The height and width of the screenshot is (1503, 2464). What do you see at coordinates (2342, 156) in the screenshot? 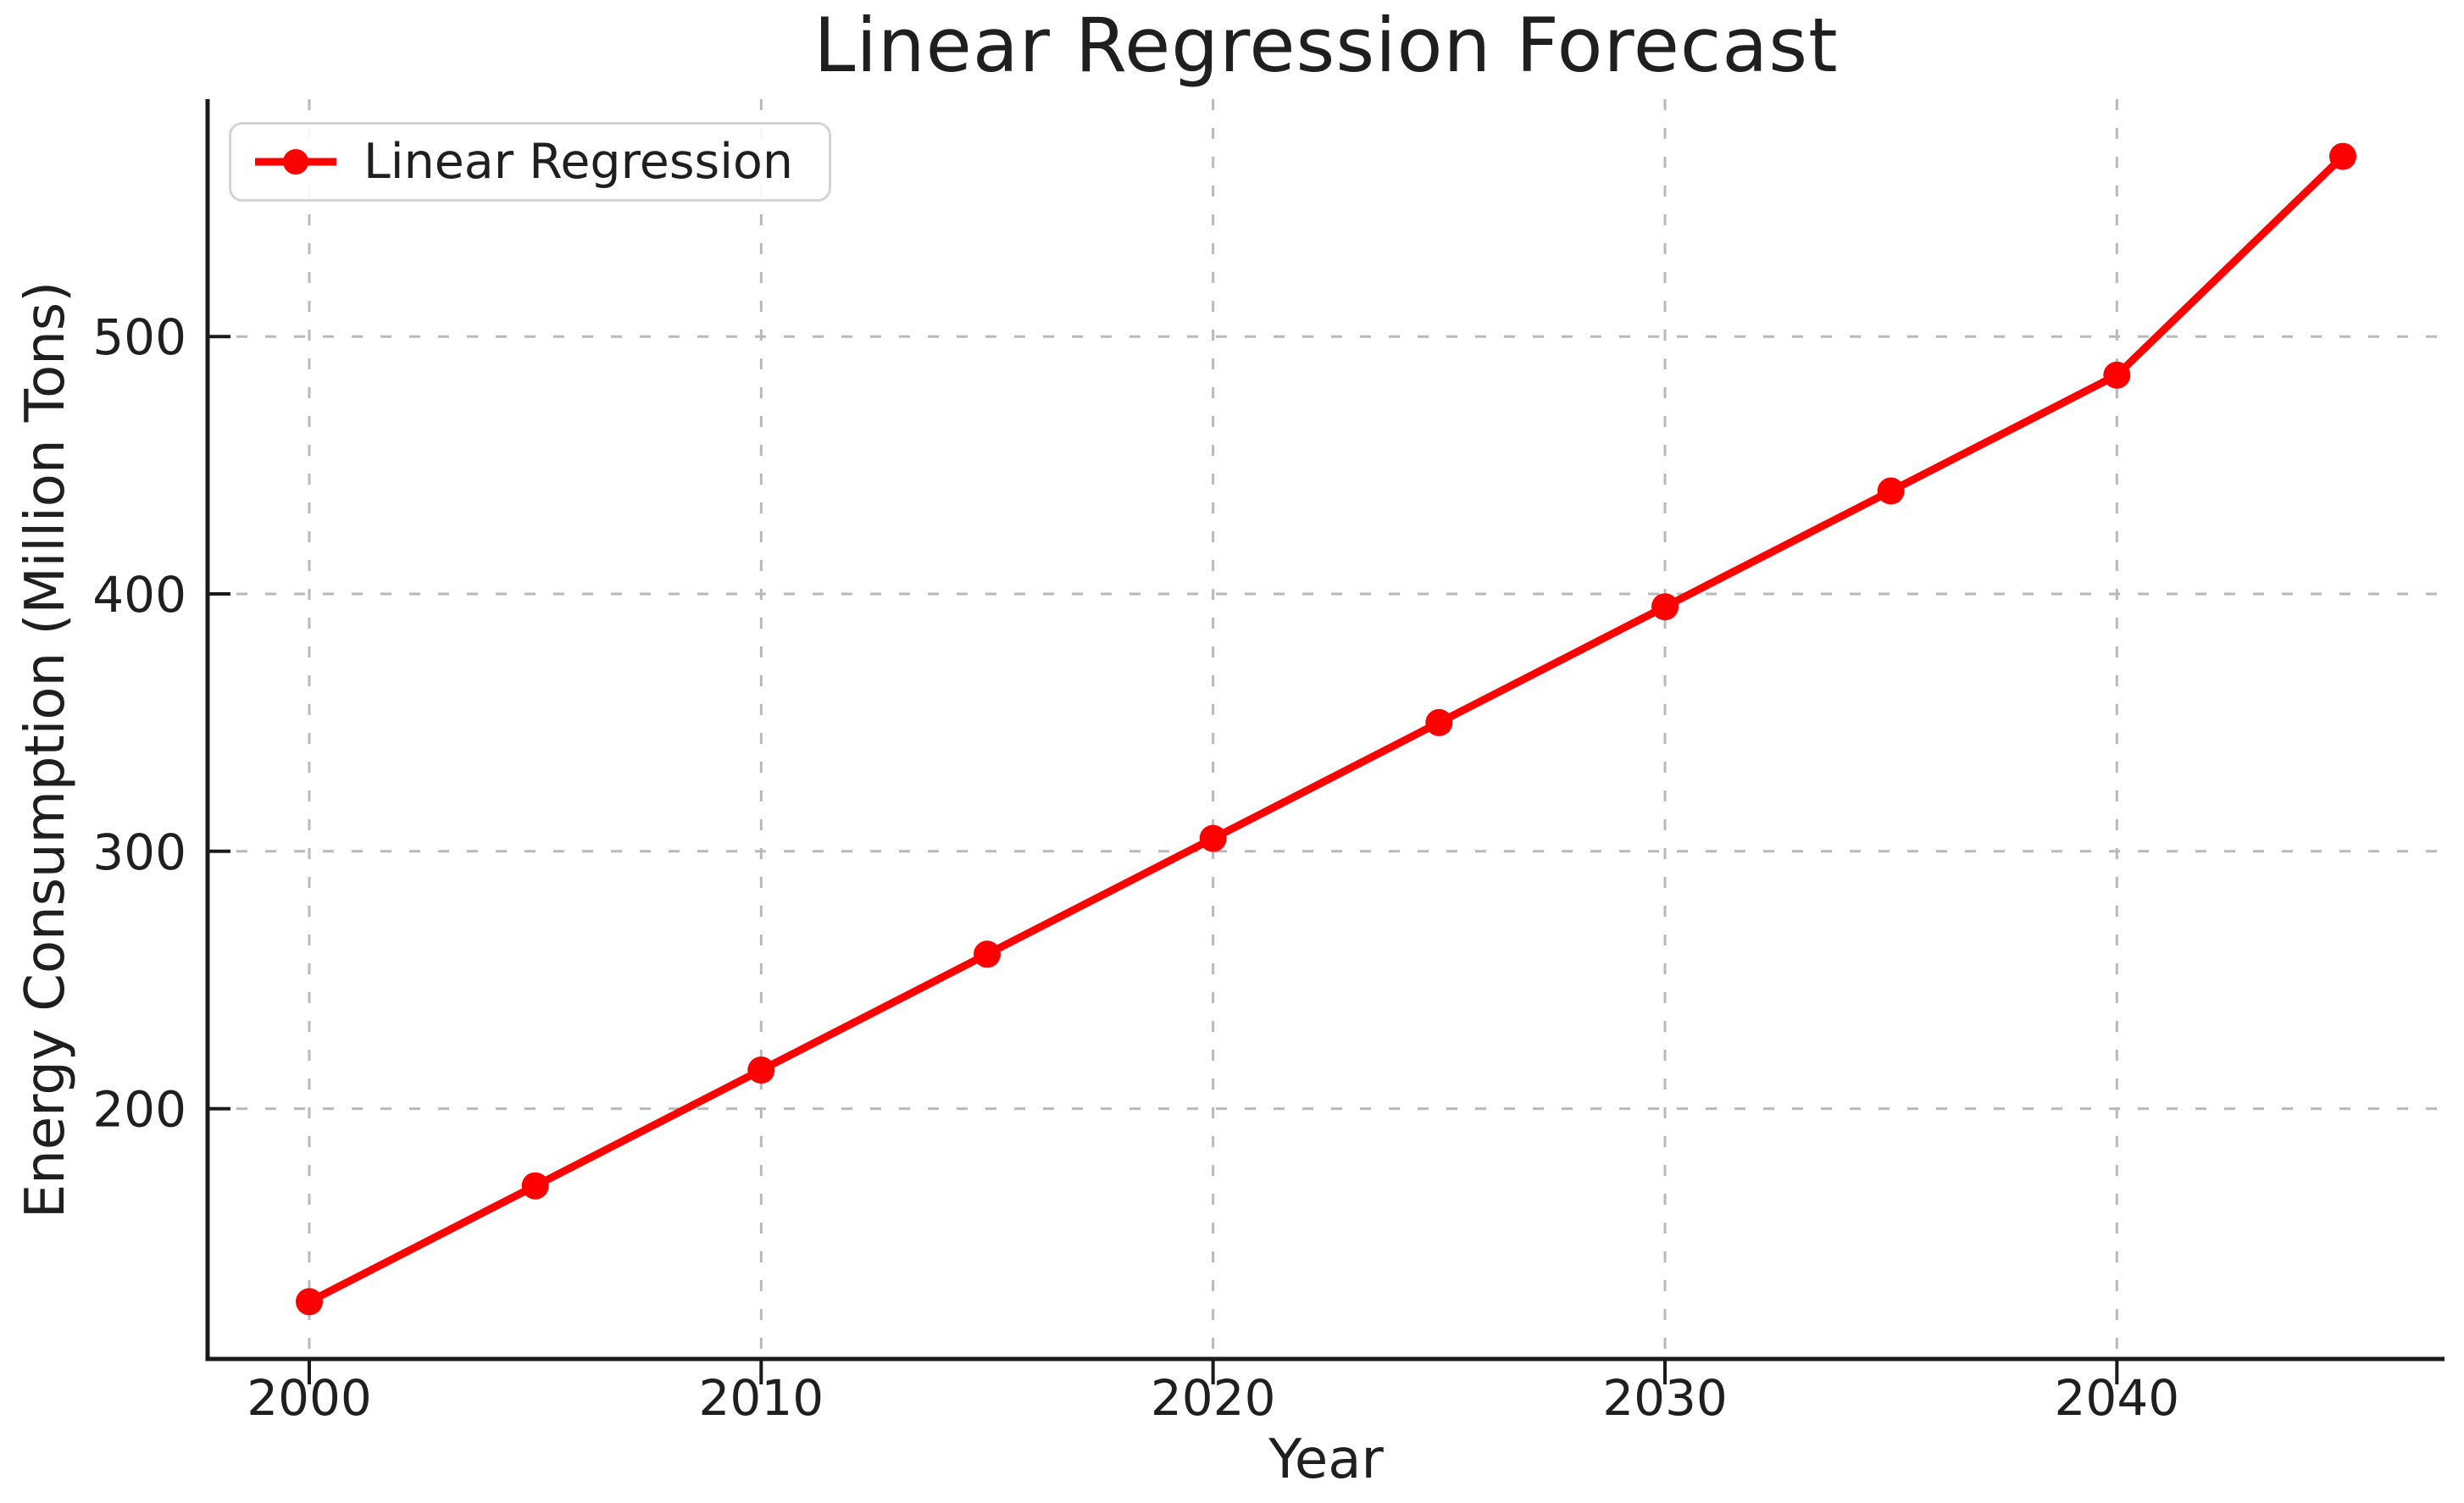
I see `data-point-2045` at bounding box center [2342, 156].